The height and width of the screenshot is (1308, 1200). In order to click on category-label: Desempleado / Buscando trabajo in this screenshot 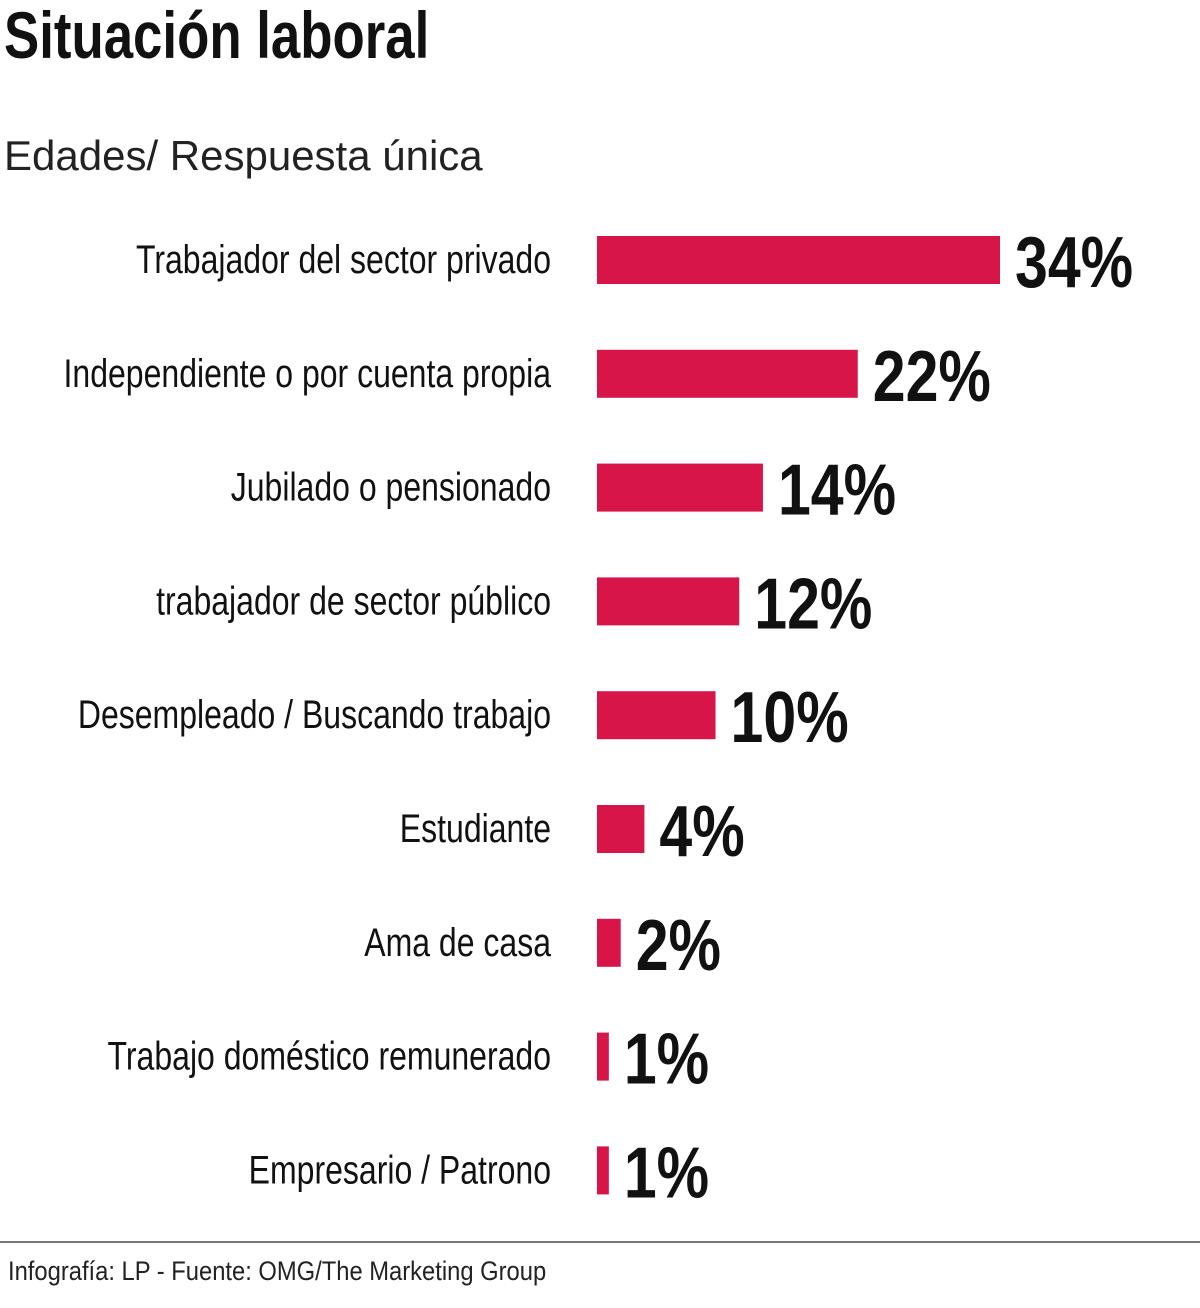, I will do `click(314, 714)`.